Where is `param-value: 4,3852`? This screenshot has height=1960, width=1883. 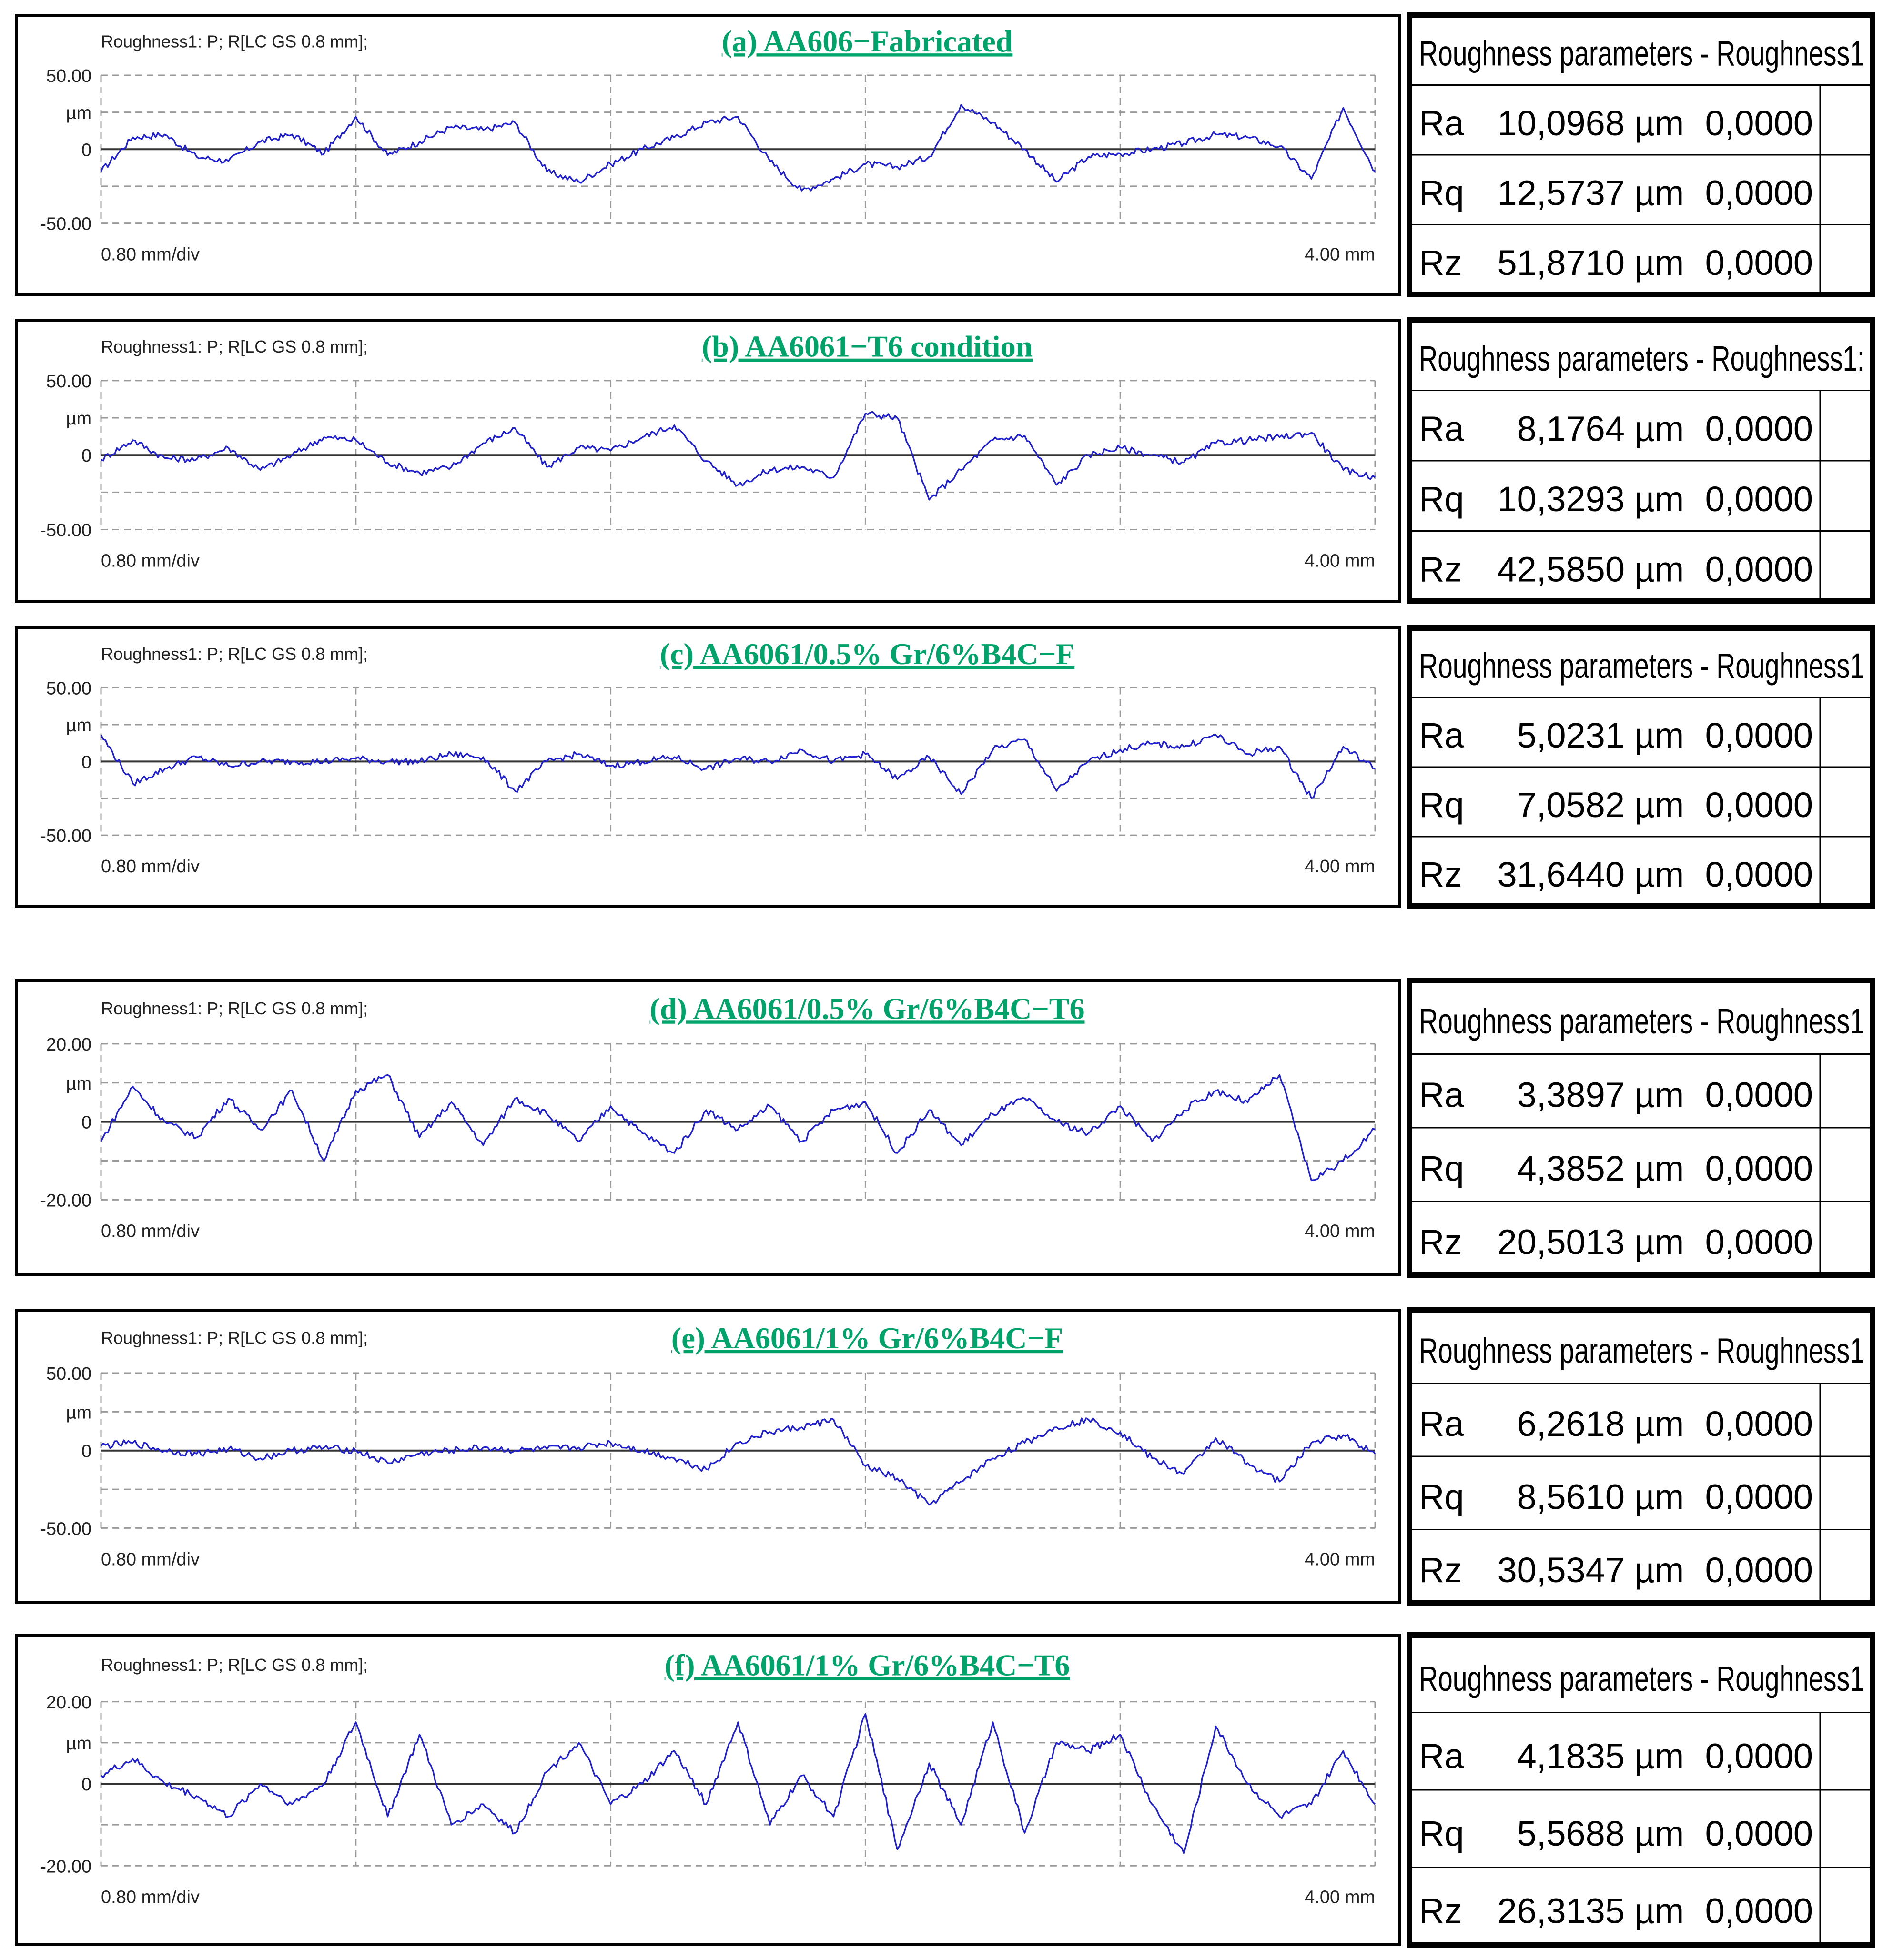
param-value: 4,3852 is located at coordinates (1571, 1168).